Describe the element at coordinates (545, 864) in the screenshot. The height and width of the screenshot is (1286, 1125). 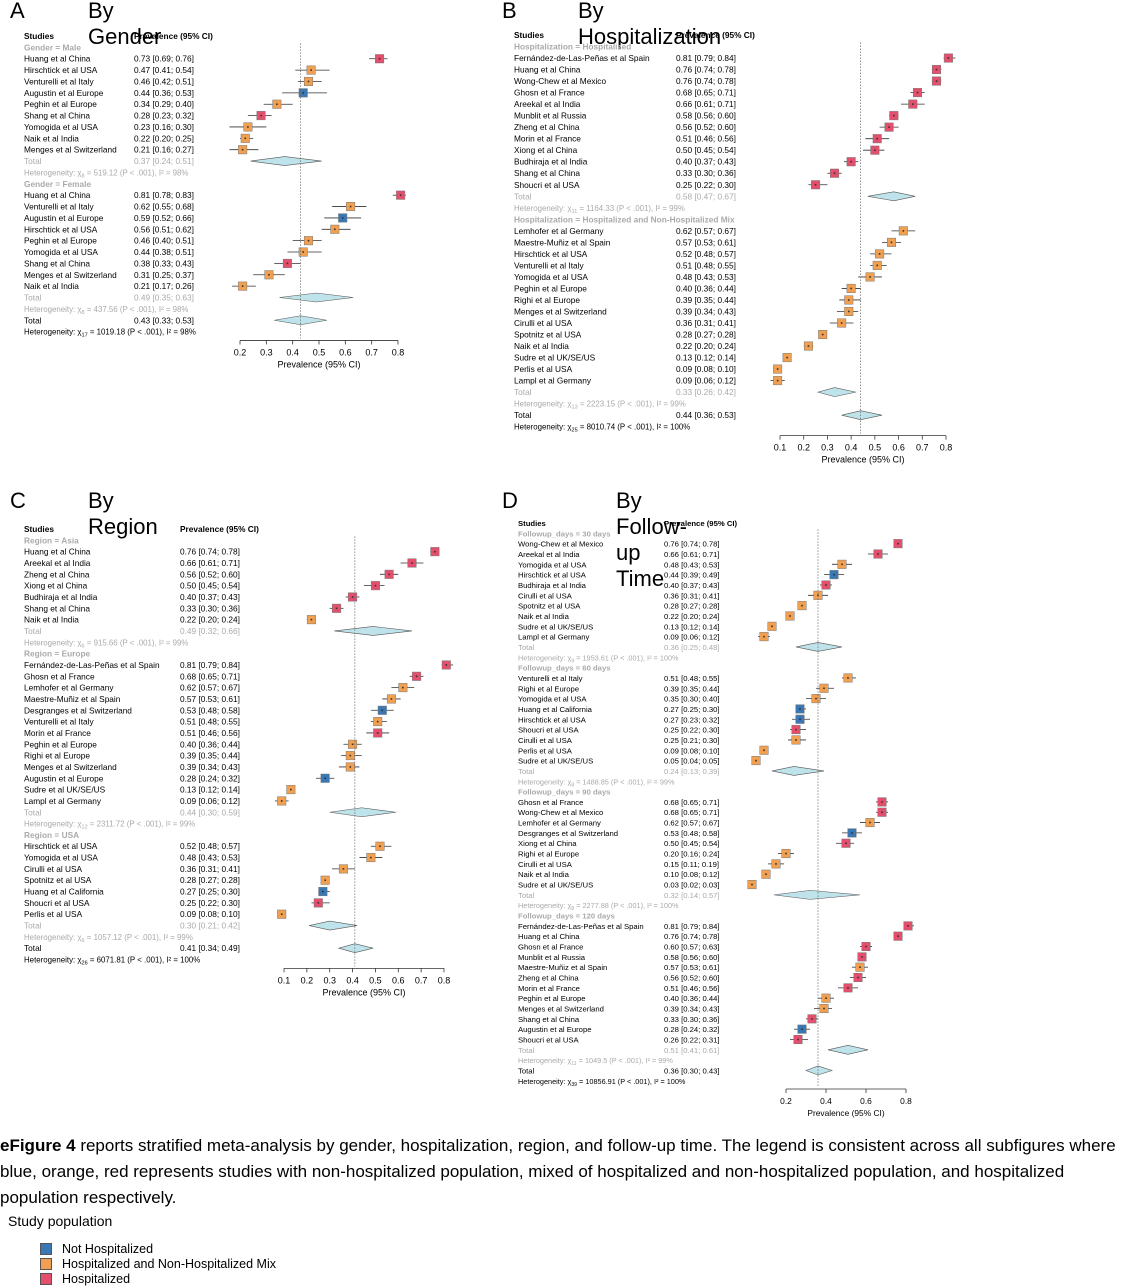
I see `study-name: Cirulli et al USA` at that location.